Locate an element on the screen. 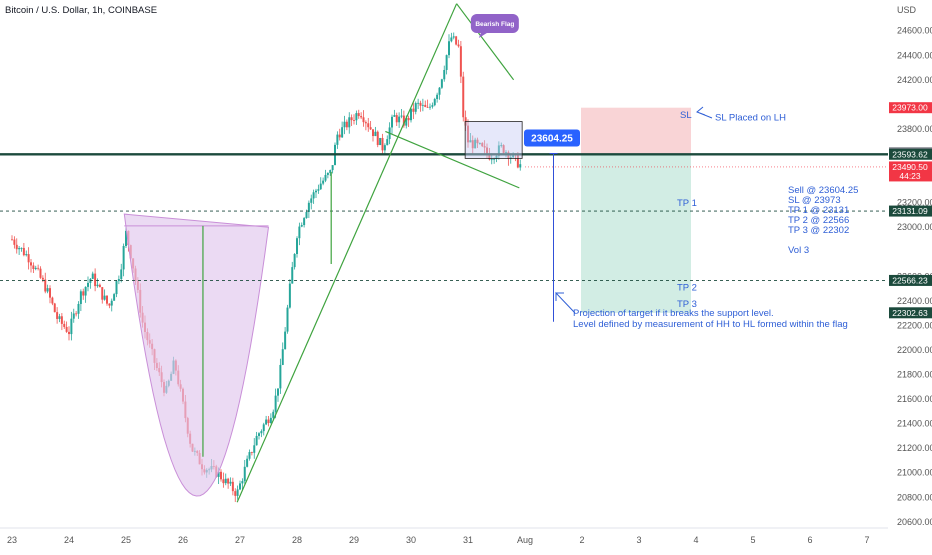 This screenshot has height=555, width=932. y-tick-label: 20800.00 is located at coordinates (914, 497).